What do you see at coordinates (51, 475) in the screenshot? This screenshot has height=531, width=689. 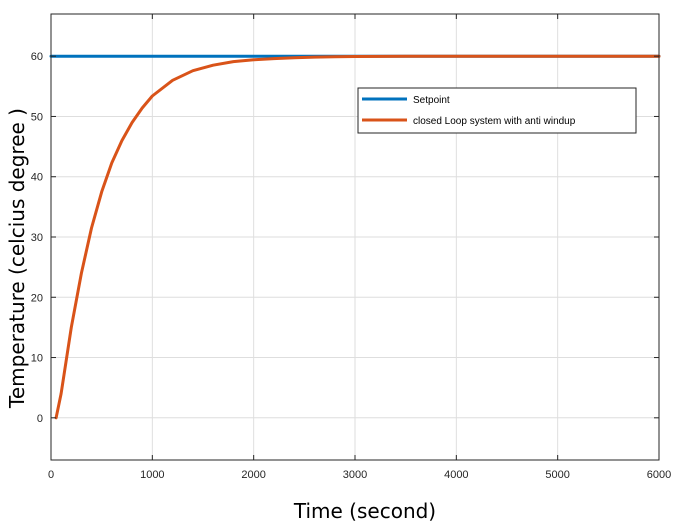 I see `x-tick-label: 0` at bounding box center [51, 475].